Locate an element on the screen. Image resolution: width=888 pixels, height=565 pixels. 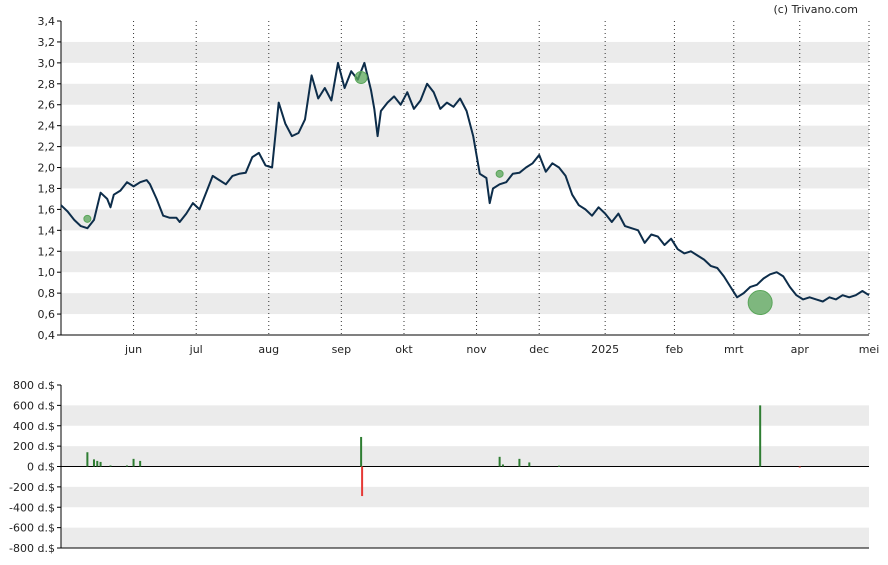
price-y-tick-label: 1,4 is located at coordinates (47, 230).